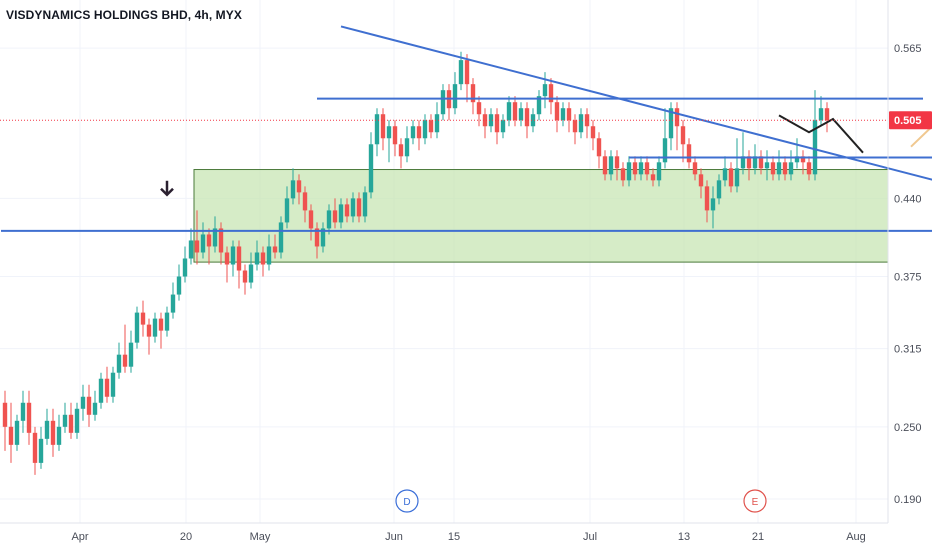 This screenshot has height=550, width=932. What do you see at coordinates (758, 537) in the screenshot?
I see `x-tick-label: 21` at bounding box center [758, 537].